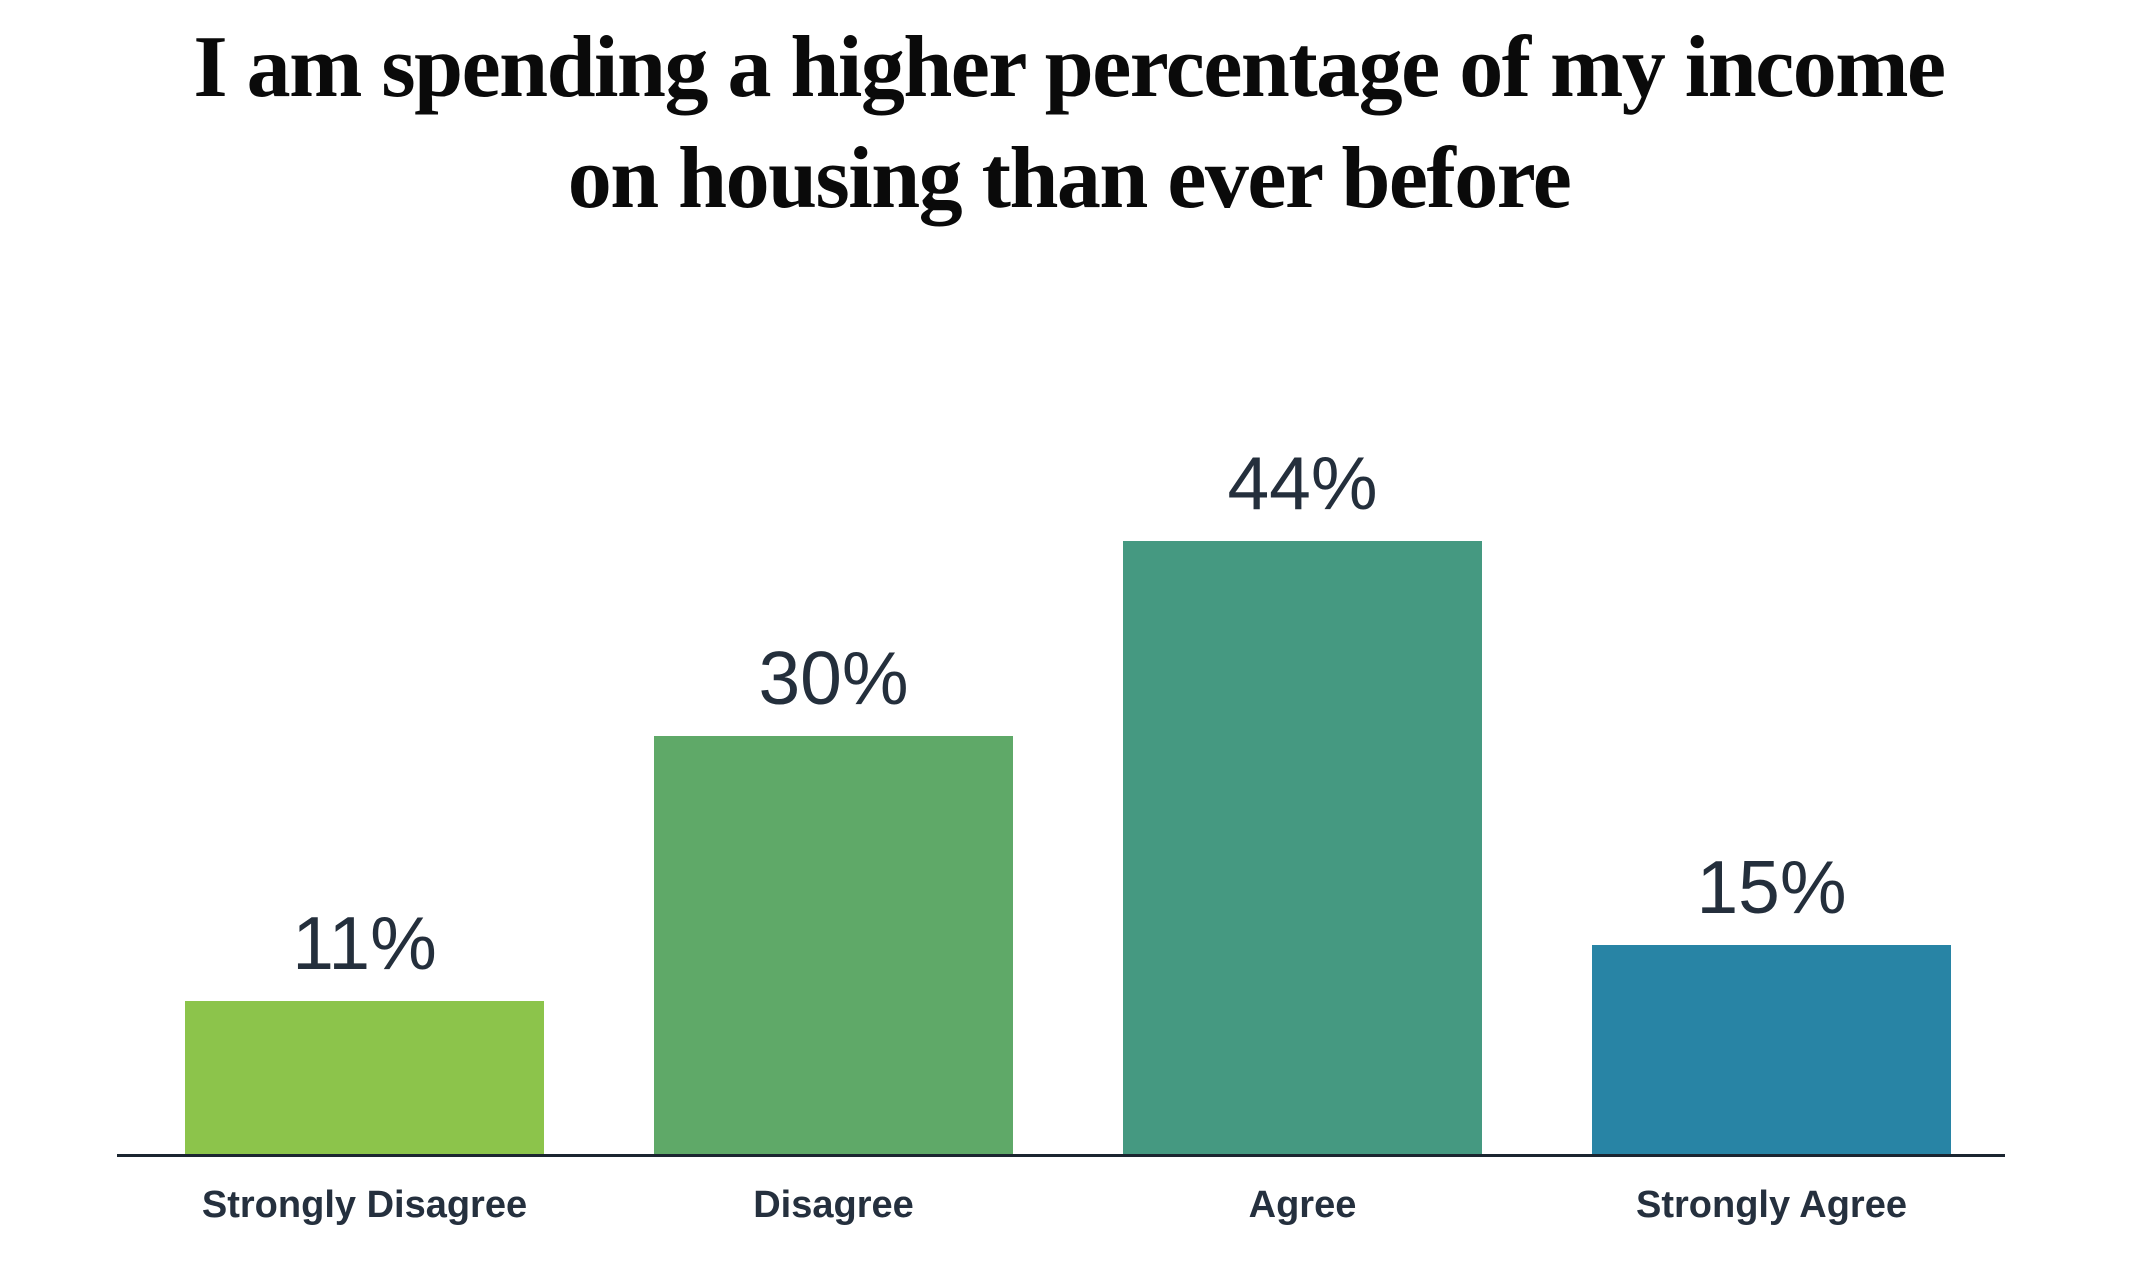  Describe the element at coordinates (1771, 833) in the screenshot. I see `bar-column-strongly-agree: 15% Strongly Agree` at that location.